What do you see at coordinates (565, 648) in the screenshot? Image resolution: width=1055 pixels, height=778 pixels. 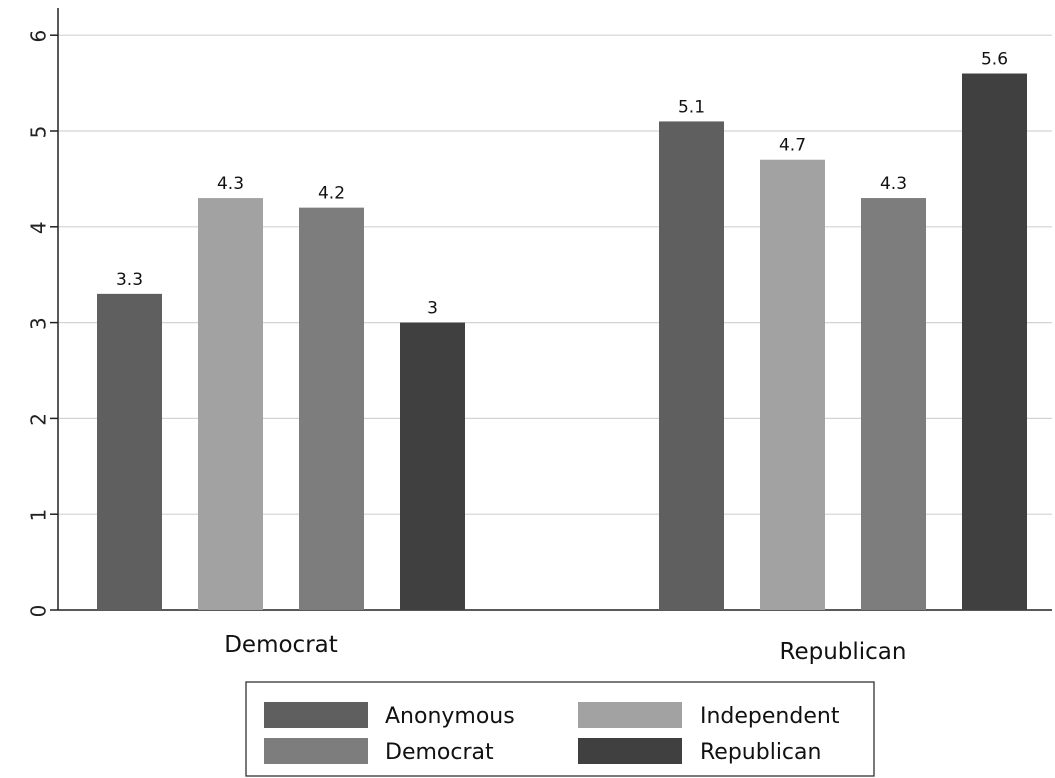 I see `category-labels: Democrat Republican` at bounding box center [565, 648].